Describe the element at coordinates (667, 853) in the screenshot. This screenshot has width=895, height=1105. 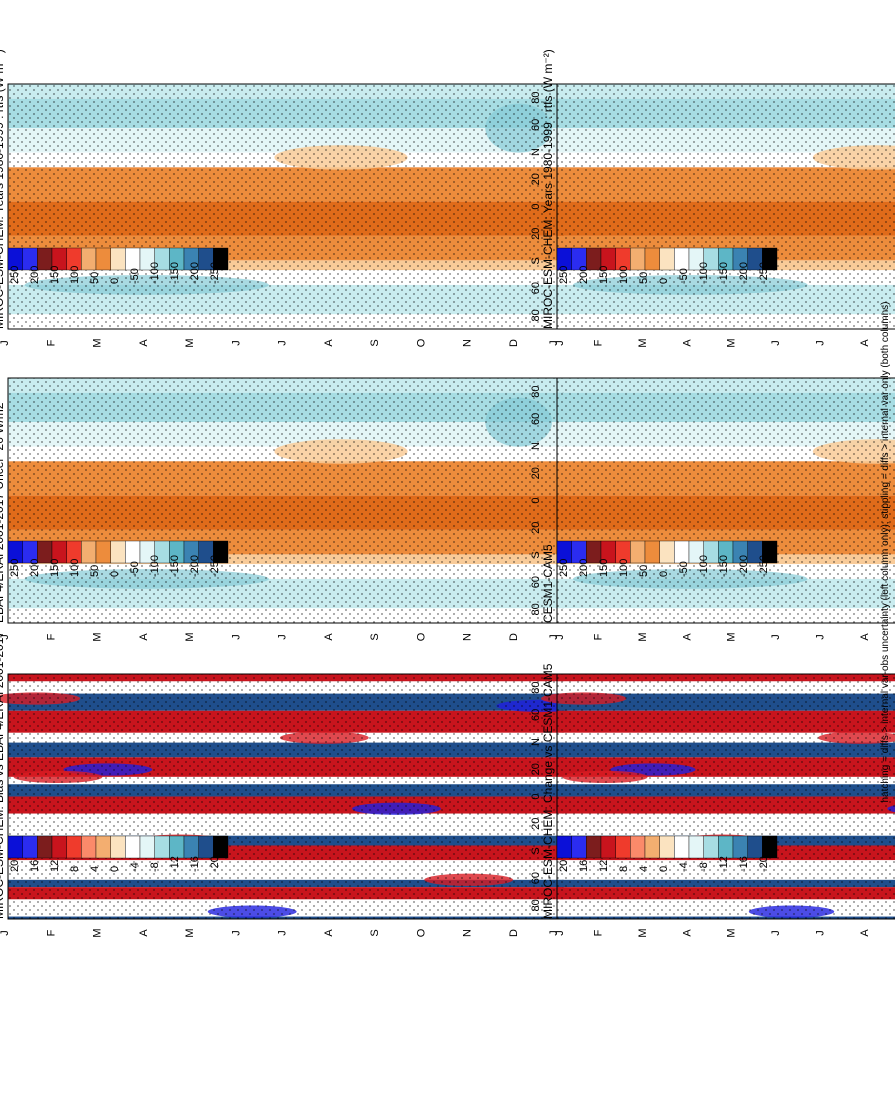
I see `colorbar: 20 16 12 8 4 0 -4 -8 -12 -16 -20` at that location.